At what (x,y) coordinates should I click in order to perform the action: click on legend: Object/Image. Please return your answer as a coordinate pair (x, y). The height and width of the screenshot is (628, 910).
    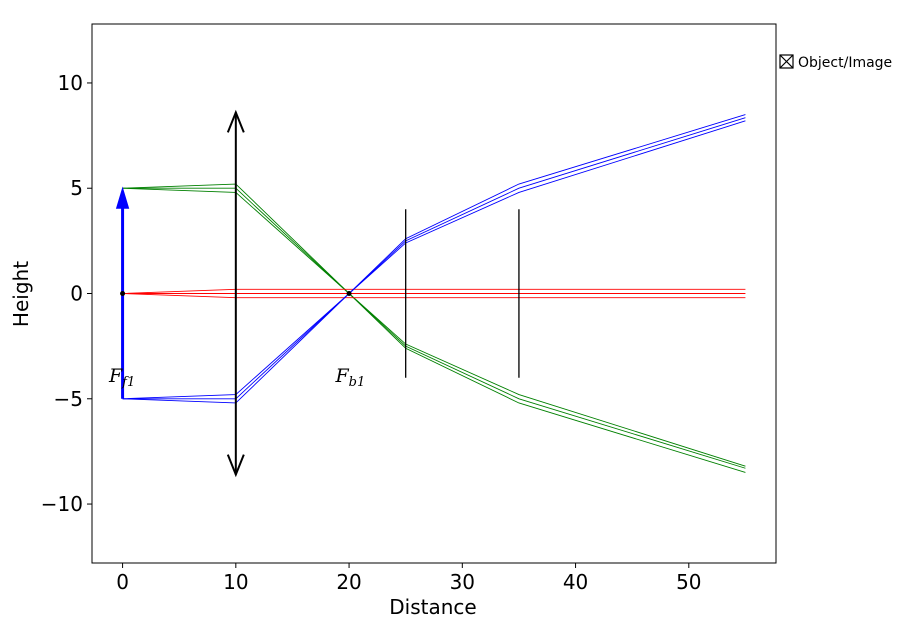
    Looking at the image, I should click on (835, 62).